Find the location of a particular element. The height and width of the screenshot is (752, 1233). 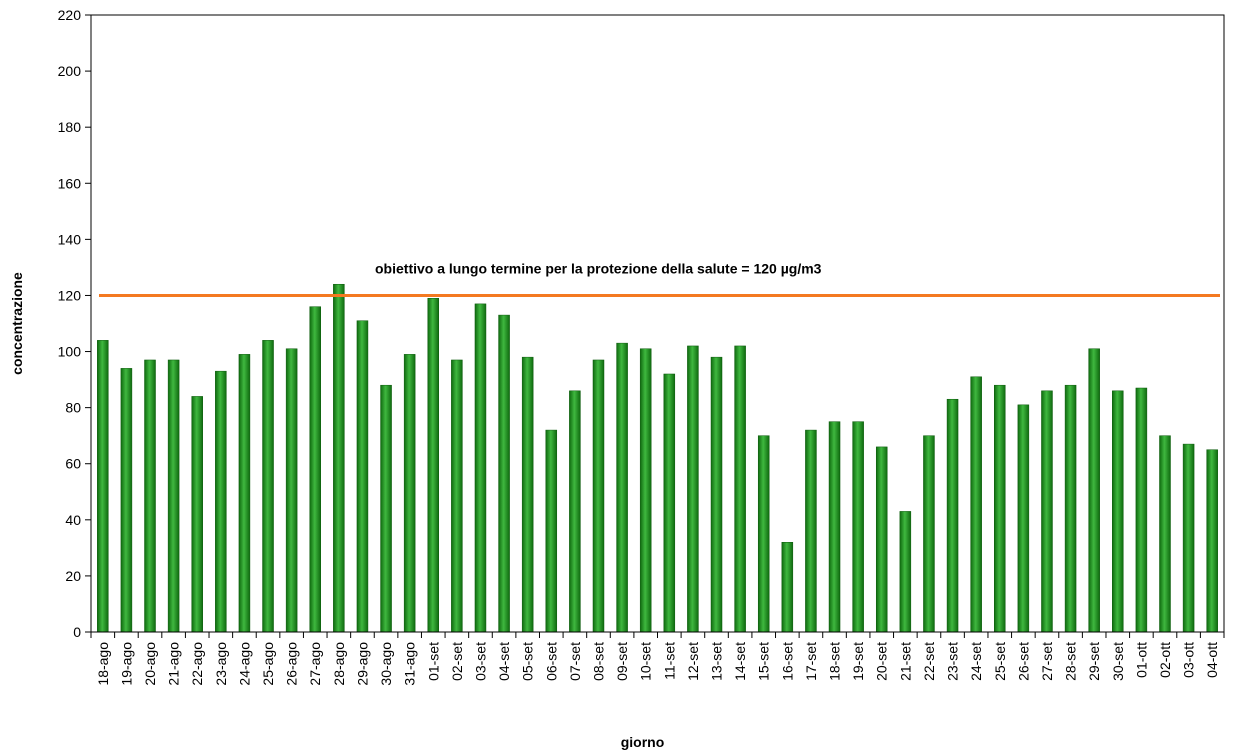

bar-20-ago is located at coordinates (150, 496).